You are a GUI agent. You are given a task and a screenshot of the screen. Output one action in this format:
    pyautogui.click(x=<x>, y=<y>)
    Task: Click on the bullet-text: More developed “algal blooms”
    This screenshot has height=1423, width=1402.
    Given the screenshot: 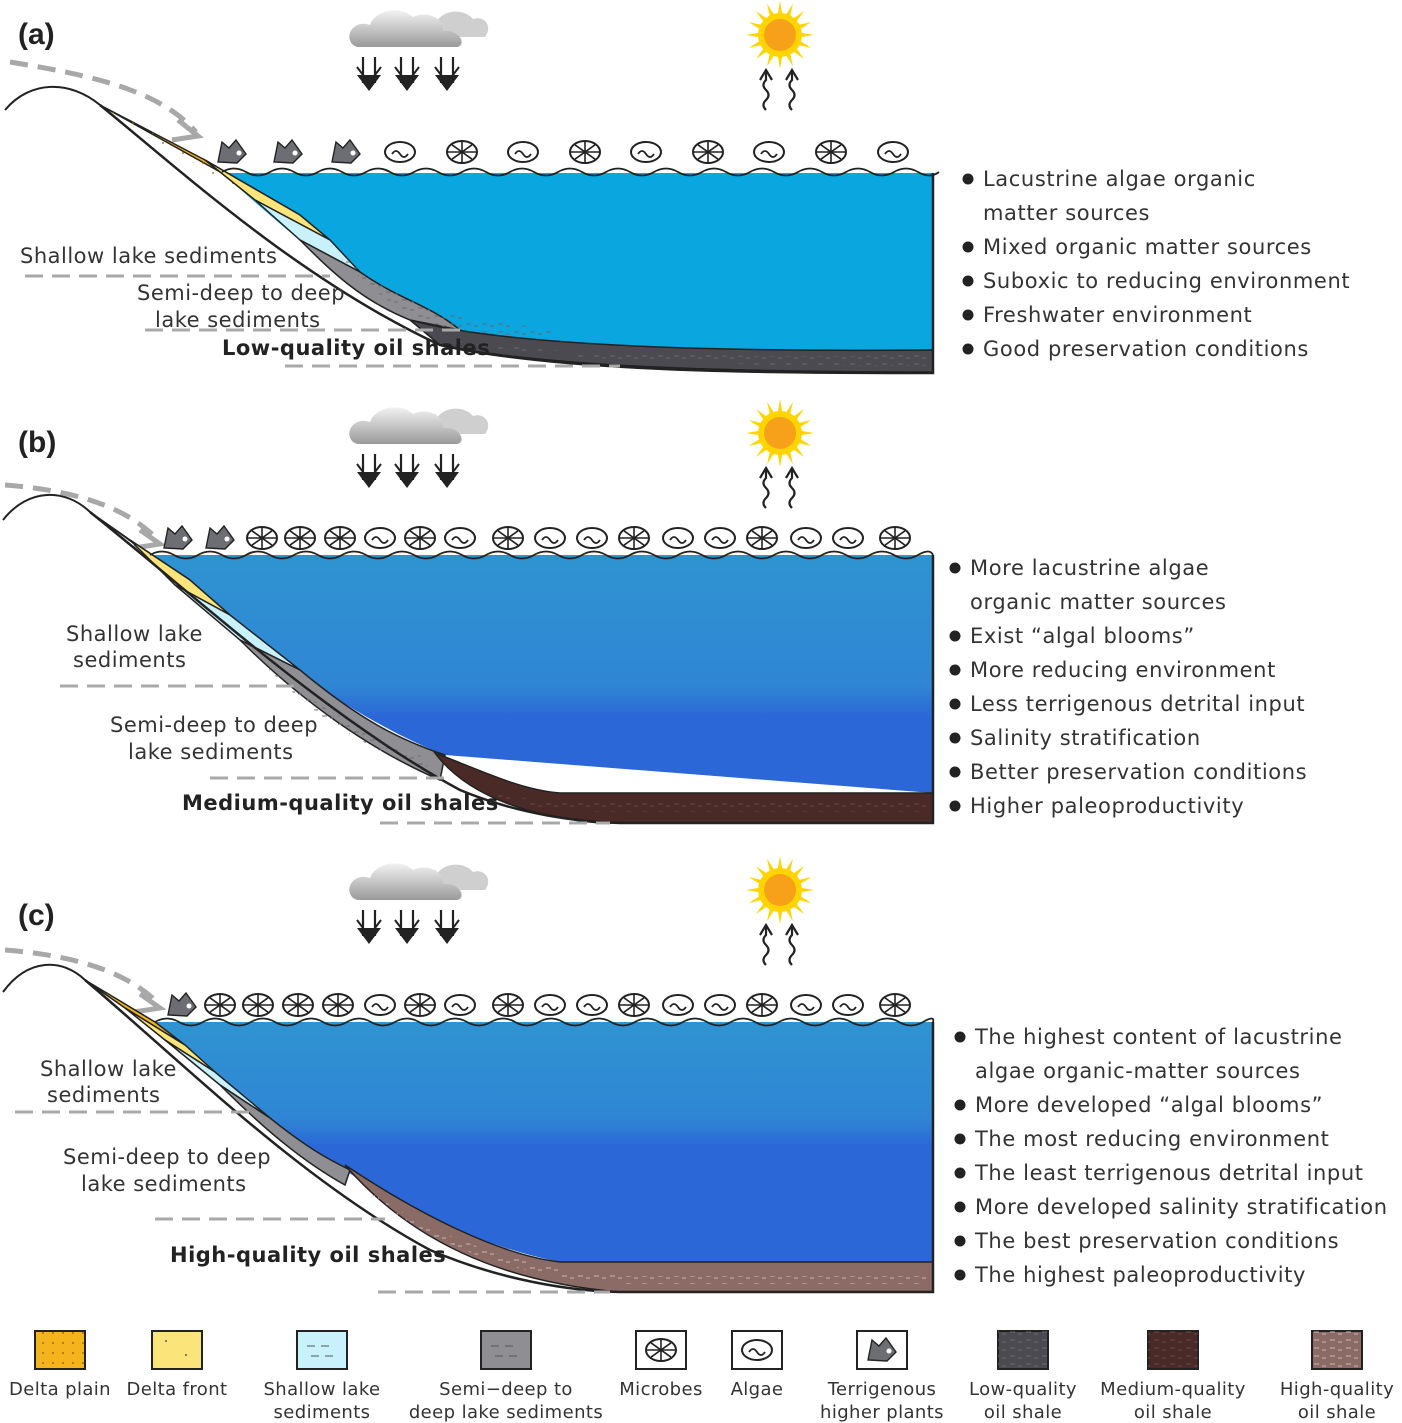 What is the action you would take?
    pyautogui.click(x=1149, y=1105)
    